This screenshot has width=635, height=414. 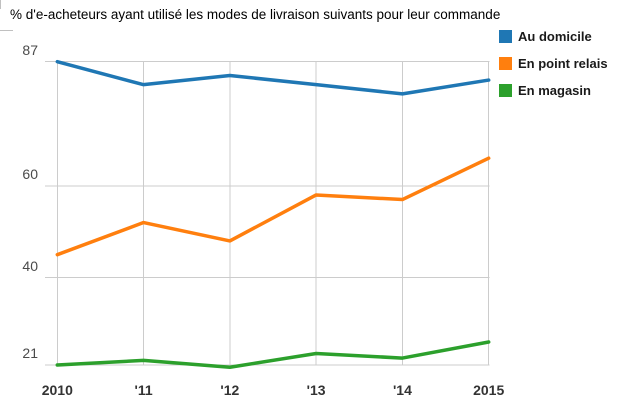 What do you see at coordinates (505, 36) in the screenshot?
I see `legend-swatch-blue` at bounding box center [505, 36].